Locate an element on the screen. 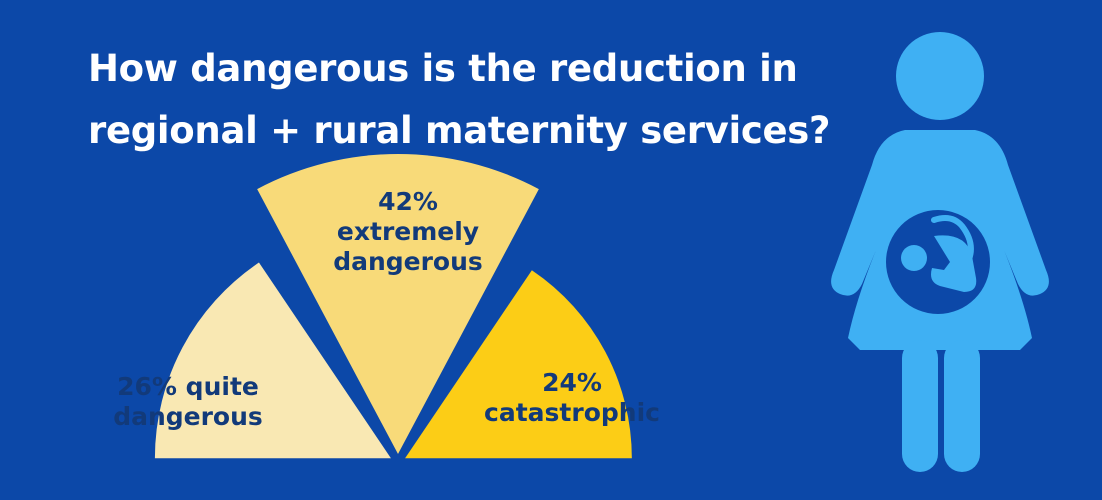 The height and width of the screenshot is (500, 1102). womb-circle is located at coordinates (938, 262).